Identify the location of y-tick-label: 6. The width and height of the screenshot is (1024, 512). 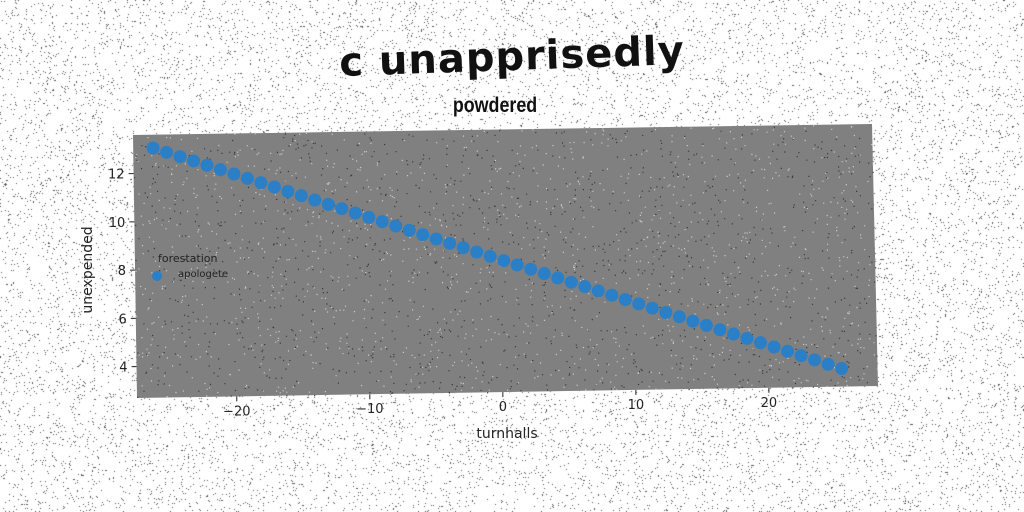
(123, 319).